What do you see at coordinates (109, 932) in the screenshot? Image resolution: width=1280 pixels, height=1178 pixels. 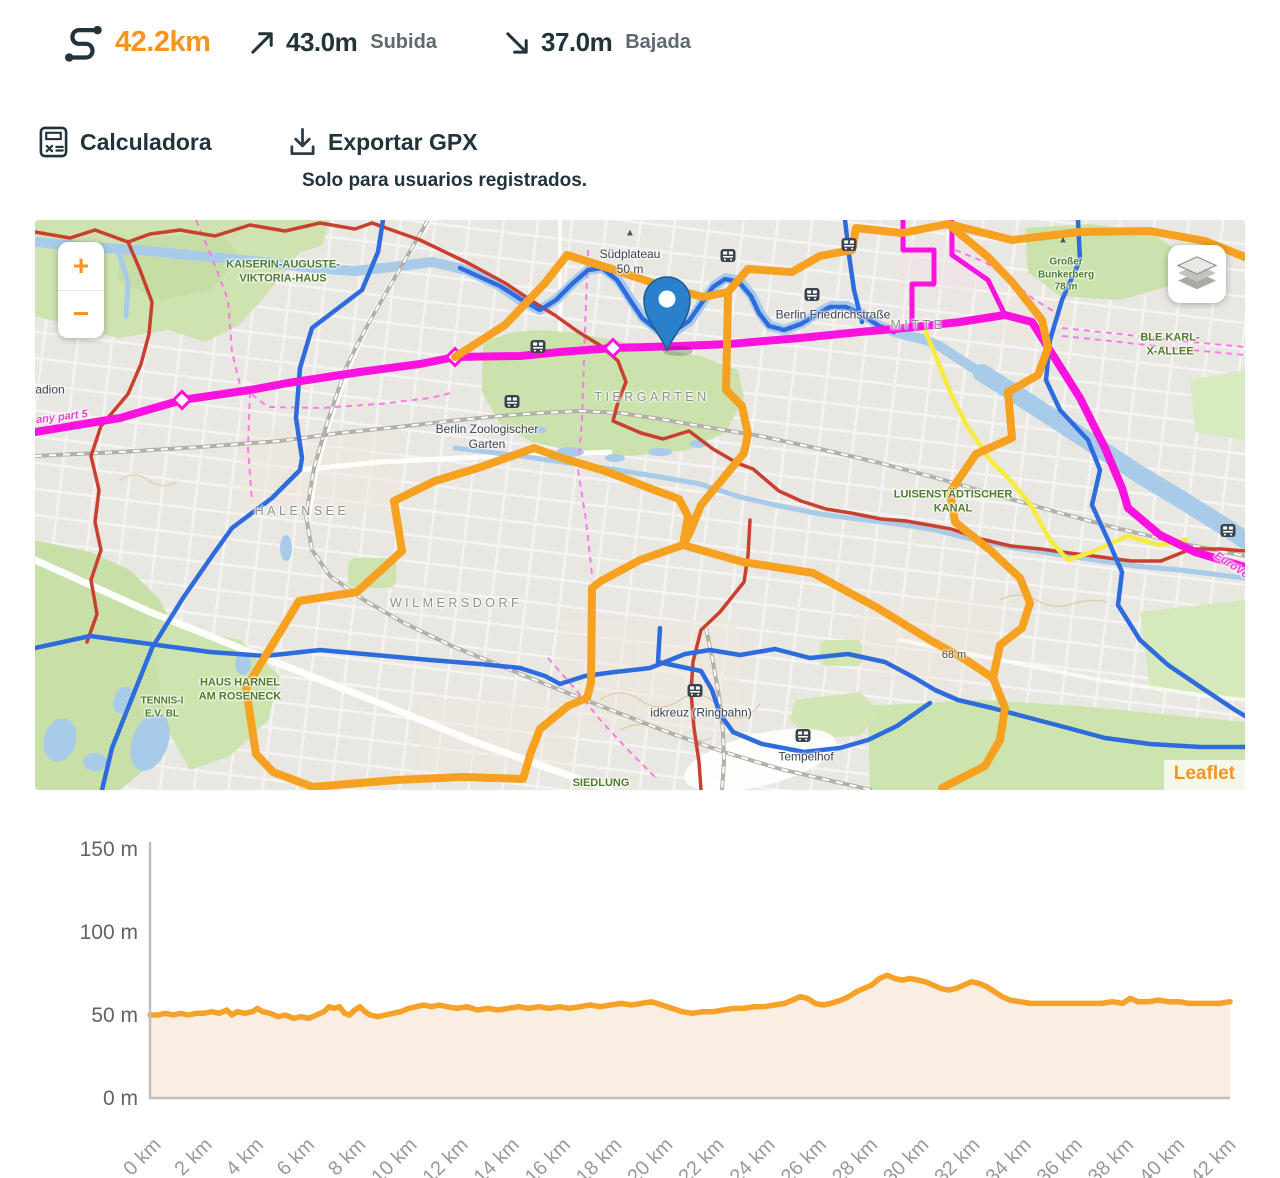 I see `y-axis-tick: 100 m` at bounding box center [109, 932].